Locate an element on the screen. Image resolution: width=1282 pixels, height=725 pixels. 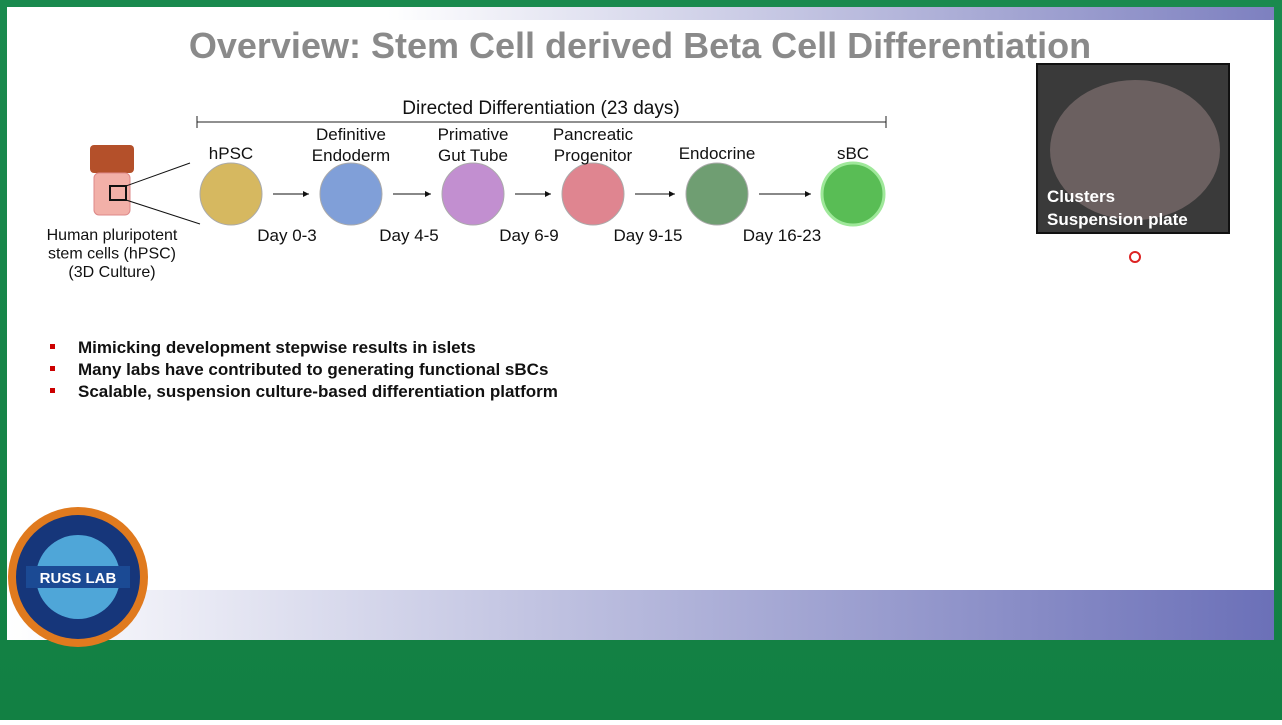
stage-label: sBC is located at coordinates (853, 153).